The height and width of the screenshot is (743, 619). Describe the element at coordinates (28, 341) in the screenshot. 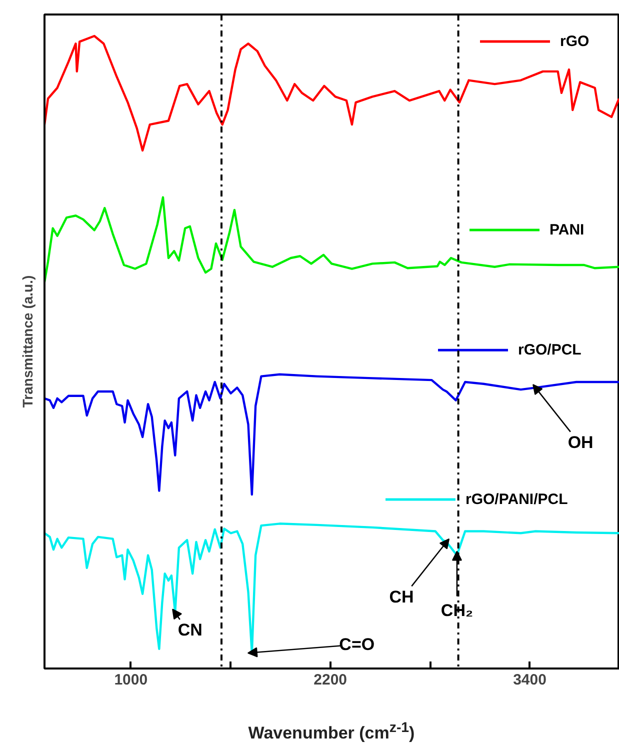

I see `y-axis-title: Transmittance (a.u.)` at that location.